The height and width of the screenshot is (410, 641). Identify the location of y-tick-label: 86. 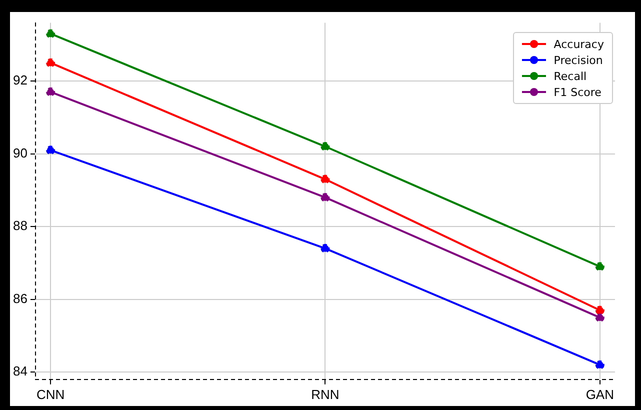
(20, 298).